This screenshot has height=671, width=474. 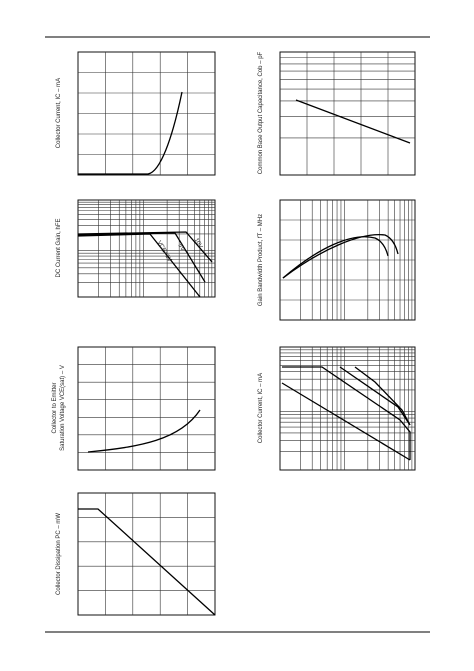 What do you see at coordinates (59, 247) in the screenshot?
I see `axis-label: DC Current Gain, hFE` at bounding box center [59, 247].